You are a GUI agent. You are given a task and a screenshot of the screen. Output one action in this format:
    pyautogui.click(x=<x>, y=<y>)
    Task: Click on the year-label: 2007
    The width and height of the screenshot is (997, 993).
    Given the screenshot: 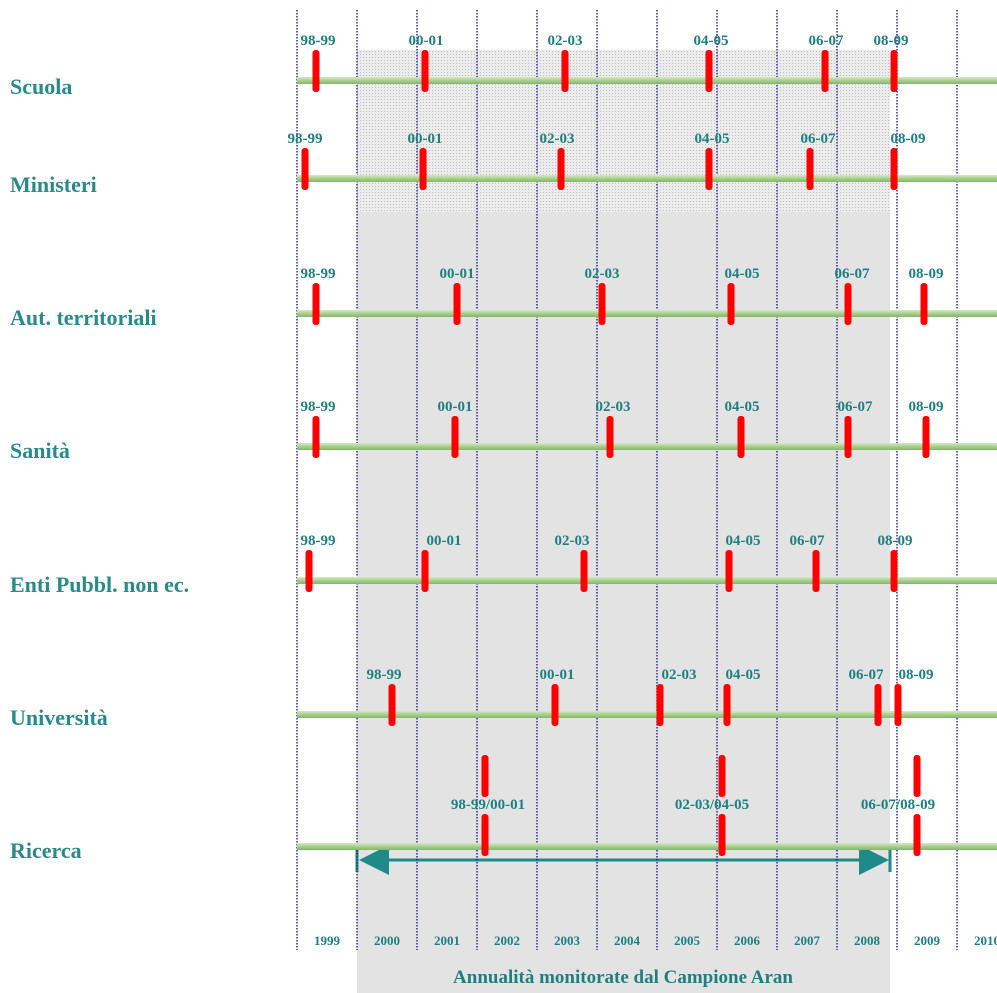 What is the action you would take?
    pyautogui.click(x=807, y=940)
    